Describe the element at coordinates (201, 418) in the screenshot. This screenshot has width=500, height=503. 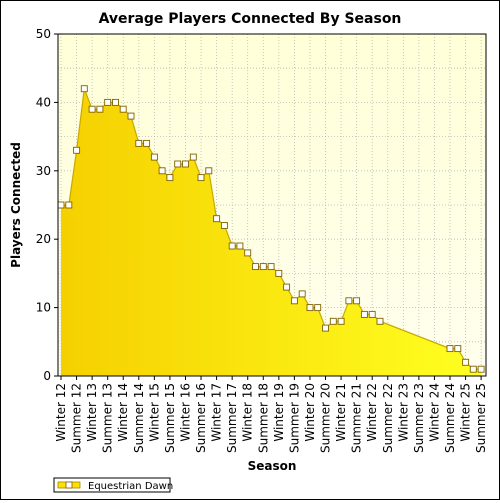
I see `x-tick-label: Summer 16` at that location.